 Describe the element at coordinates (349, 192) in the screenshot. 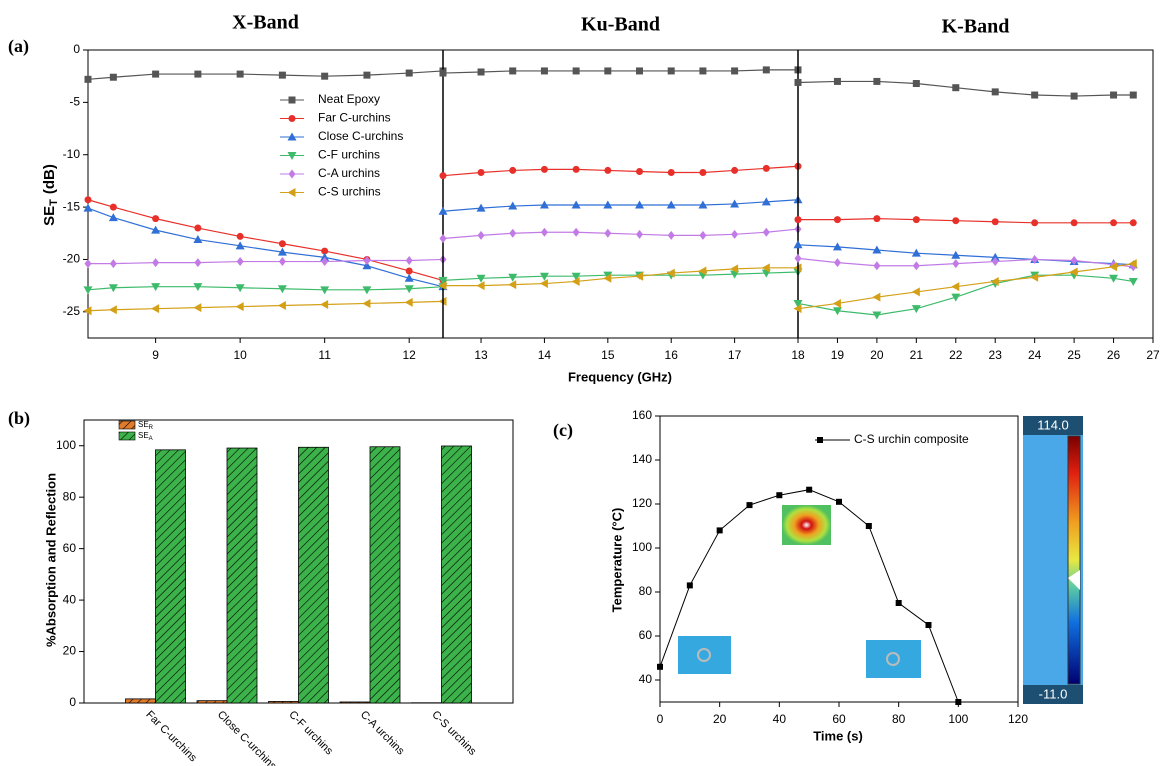

I see `legend-label: C-S urchins` at that location.